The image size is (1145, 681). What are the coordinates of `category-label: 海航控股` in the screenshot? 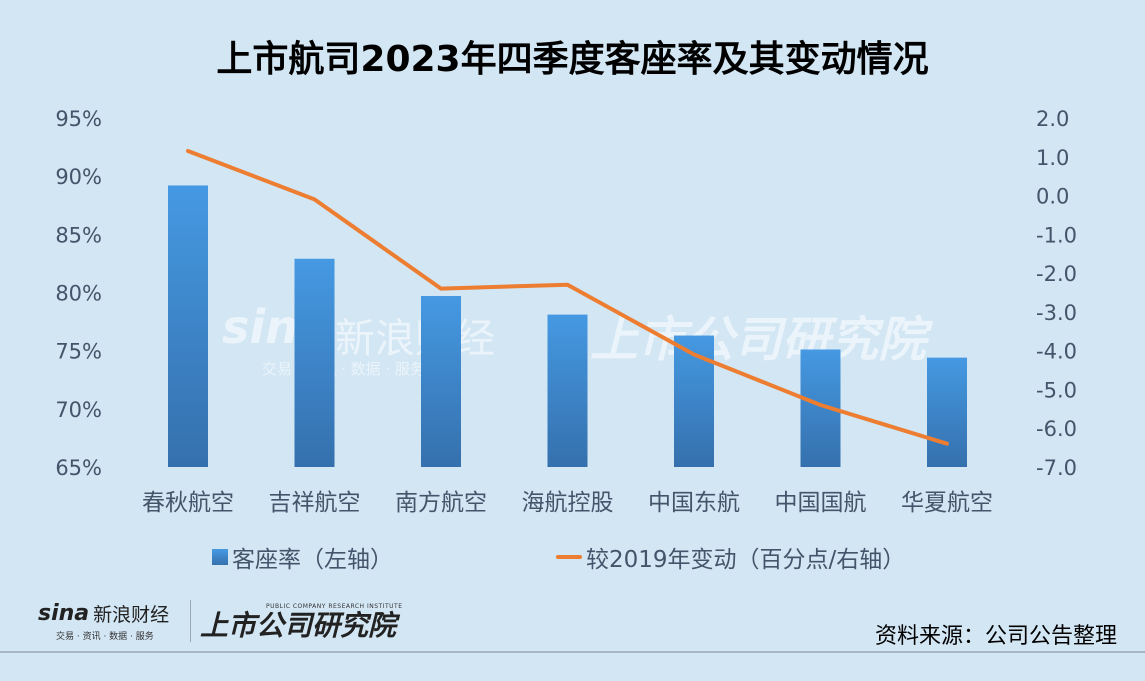 It's located at (568, 503).